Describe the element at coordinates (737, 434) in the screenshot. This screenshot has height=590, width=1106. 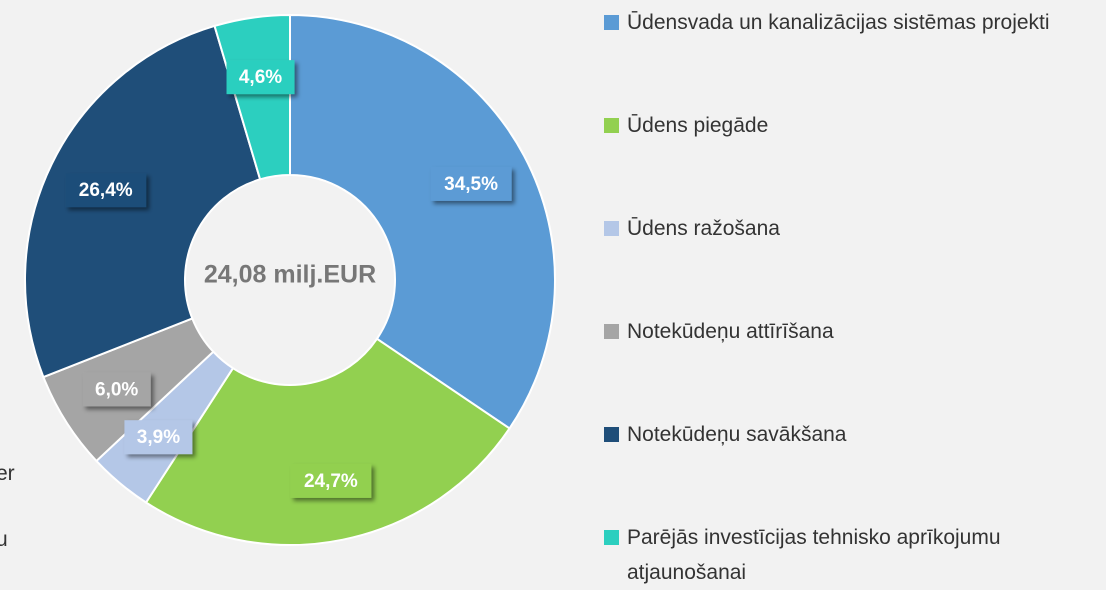
I see `legend-label: Notekūdeņu savākšana` at that location.